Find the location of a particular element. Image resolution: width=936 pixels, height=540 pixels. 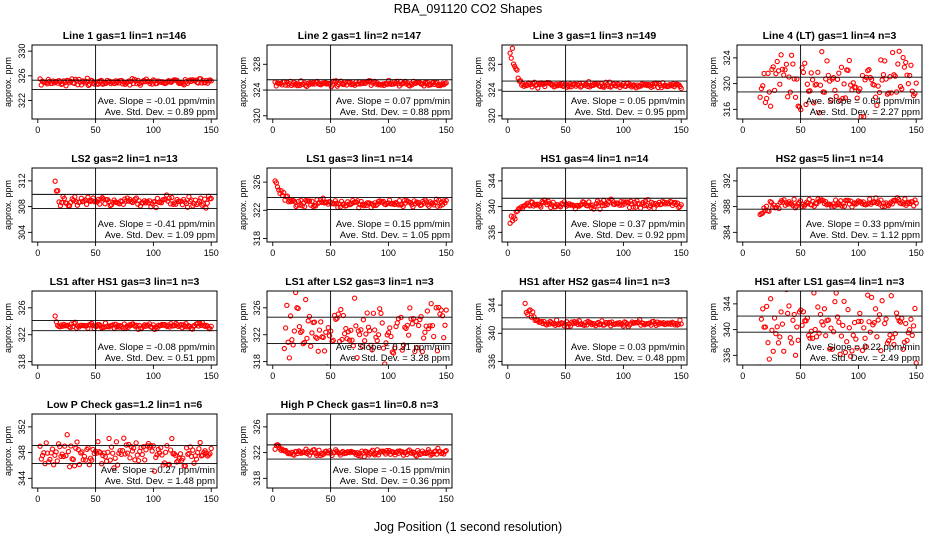

y-tick-label: 336 is located at coordinates (727, 355).